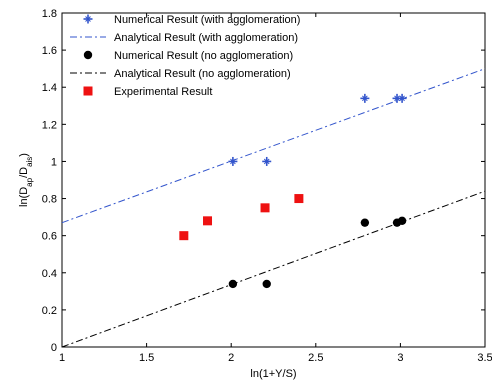 This screenshot has width=492, height=383. What do you see at coordinates (207, 20) in the screenshot?
I see `legend-label-0: Numerical Result (with agglomeration)` at bounding box center [207, 20].